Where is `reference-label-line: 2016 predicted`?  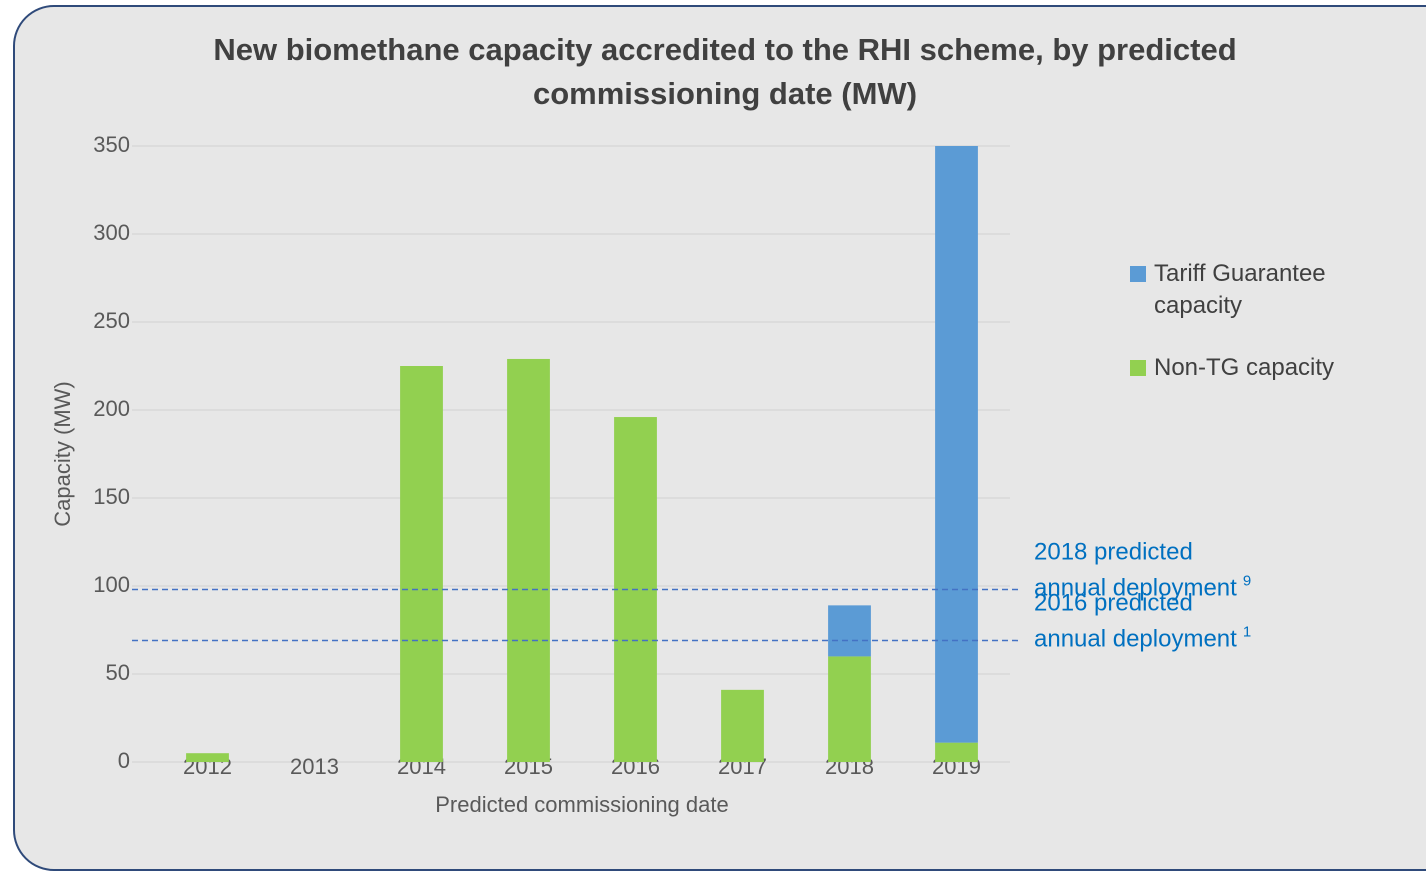 reference-label-line: 2016 predicted is located at coordinates (1113, 603).